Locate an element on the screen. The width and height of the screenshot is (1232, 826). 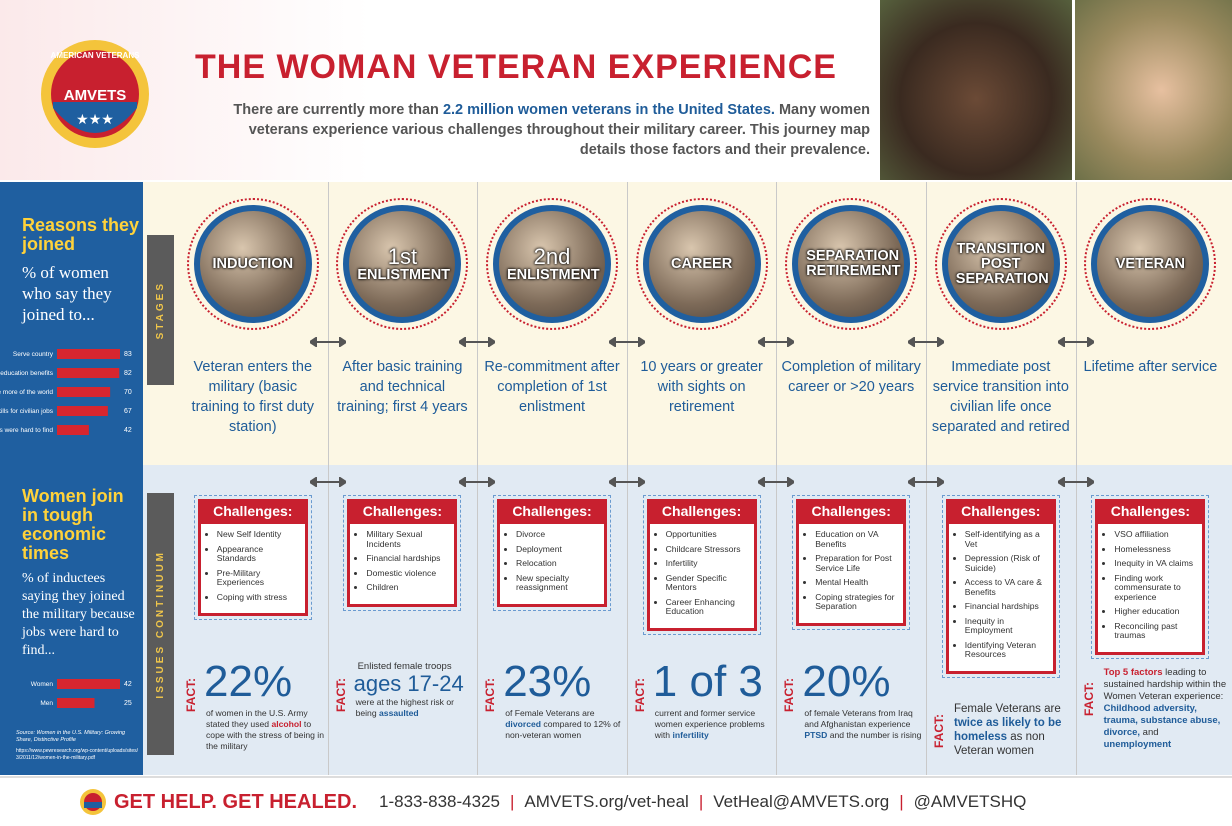
stage-photo: 2nd ENLISTMENT is located at coordinates (552, 264).